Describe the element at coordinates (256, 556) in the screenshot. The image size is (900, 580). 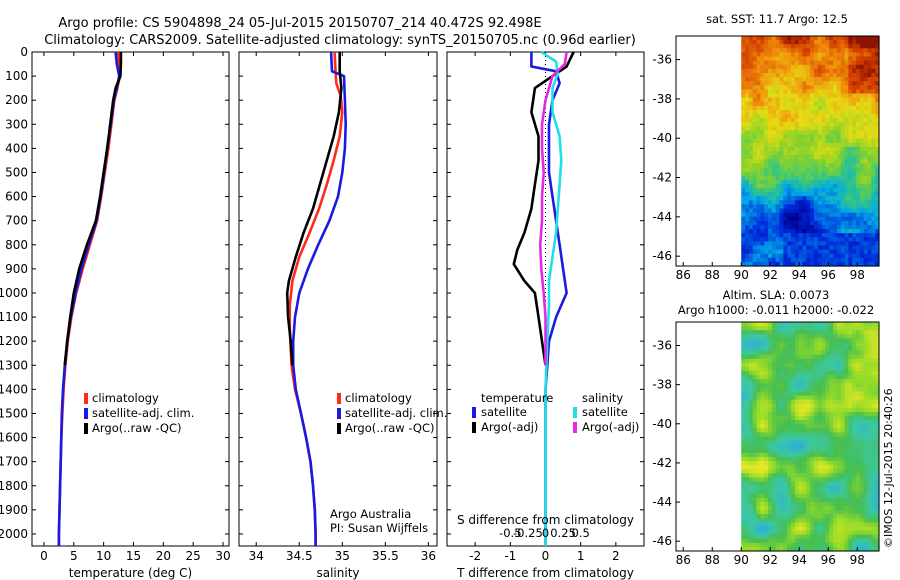
I see `salinity-xtick-label: 34` at that location.